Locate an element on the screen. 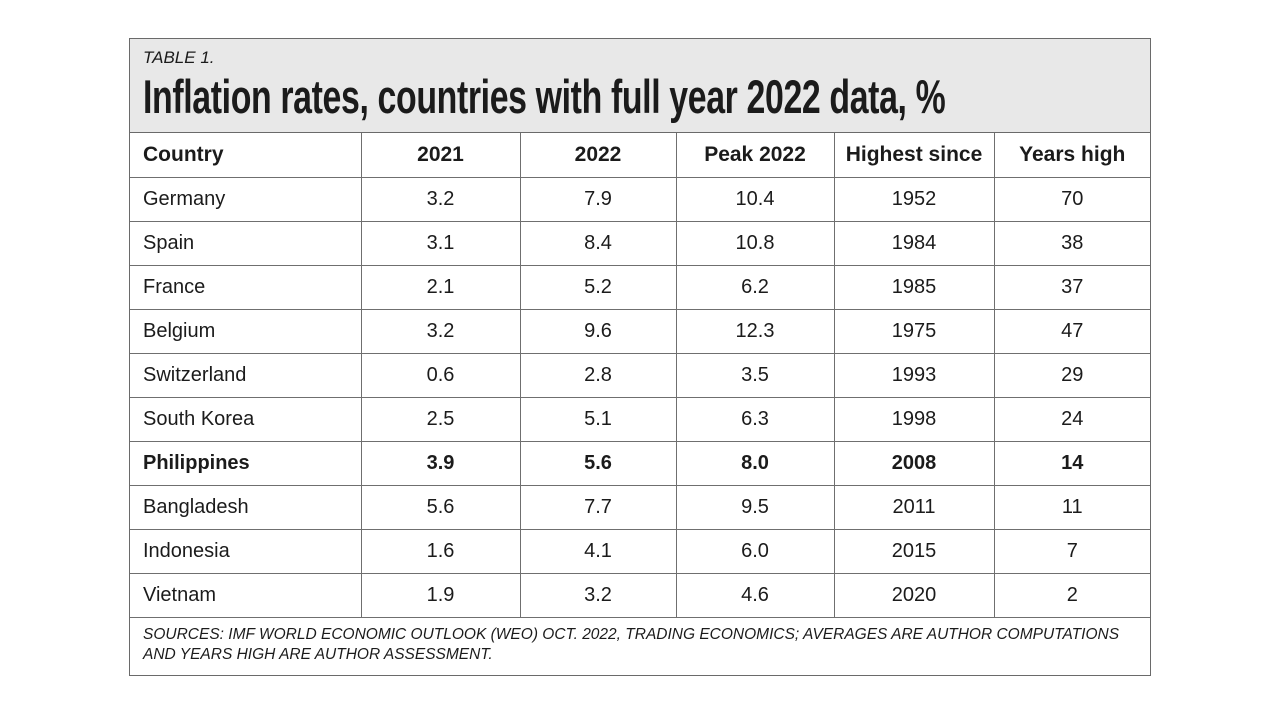  value-cell: 1975 is located at coordinates (914, 331).